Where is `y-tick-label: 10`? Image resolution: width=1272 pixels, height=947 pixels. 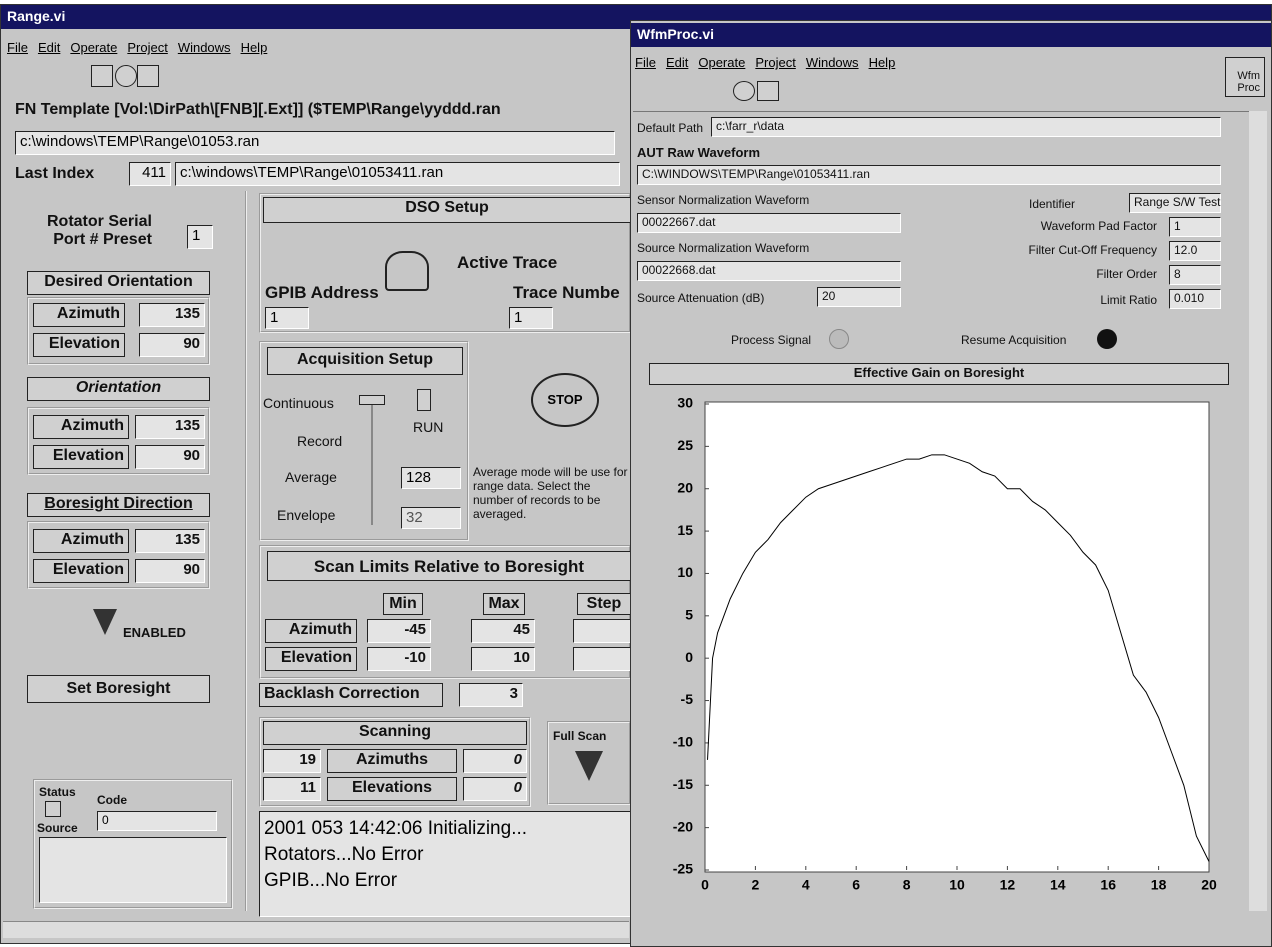
y-tick-label: 10 is located at coordinates (685, 572).